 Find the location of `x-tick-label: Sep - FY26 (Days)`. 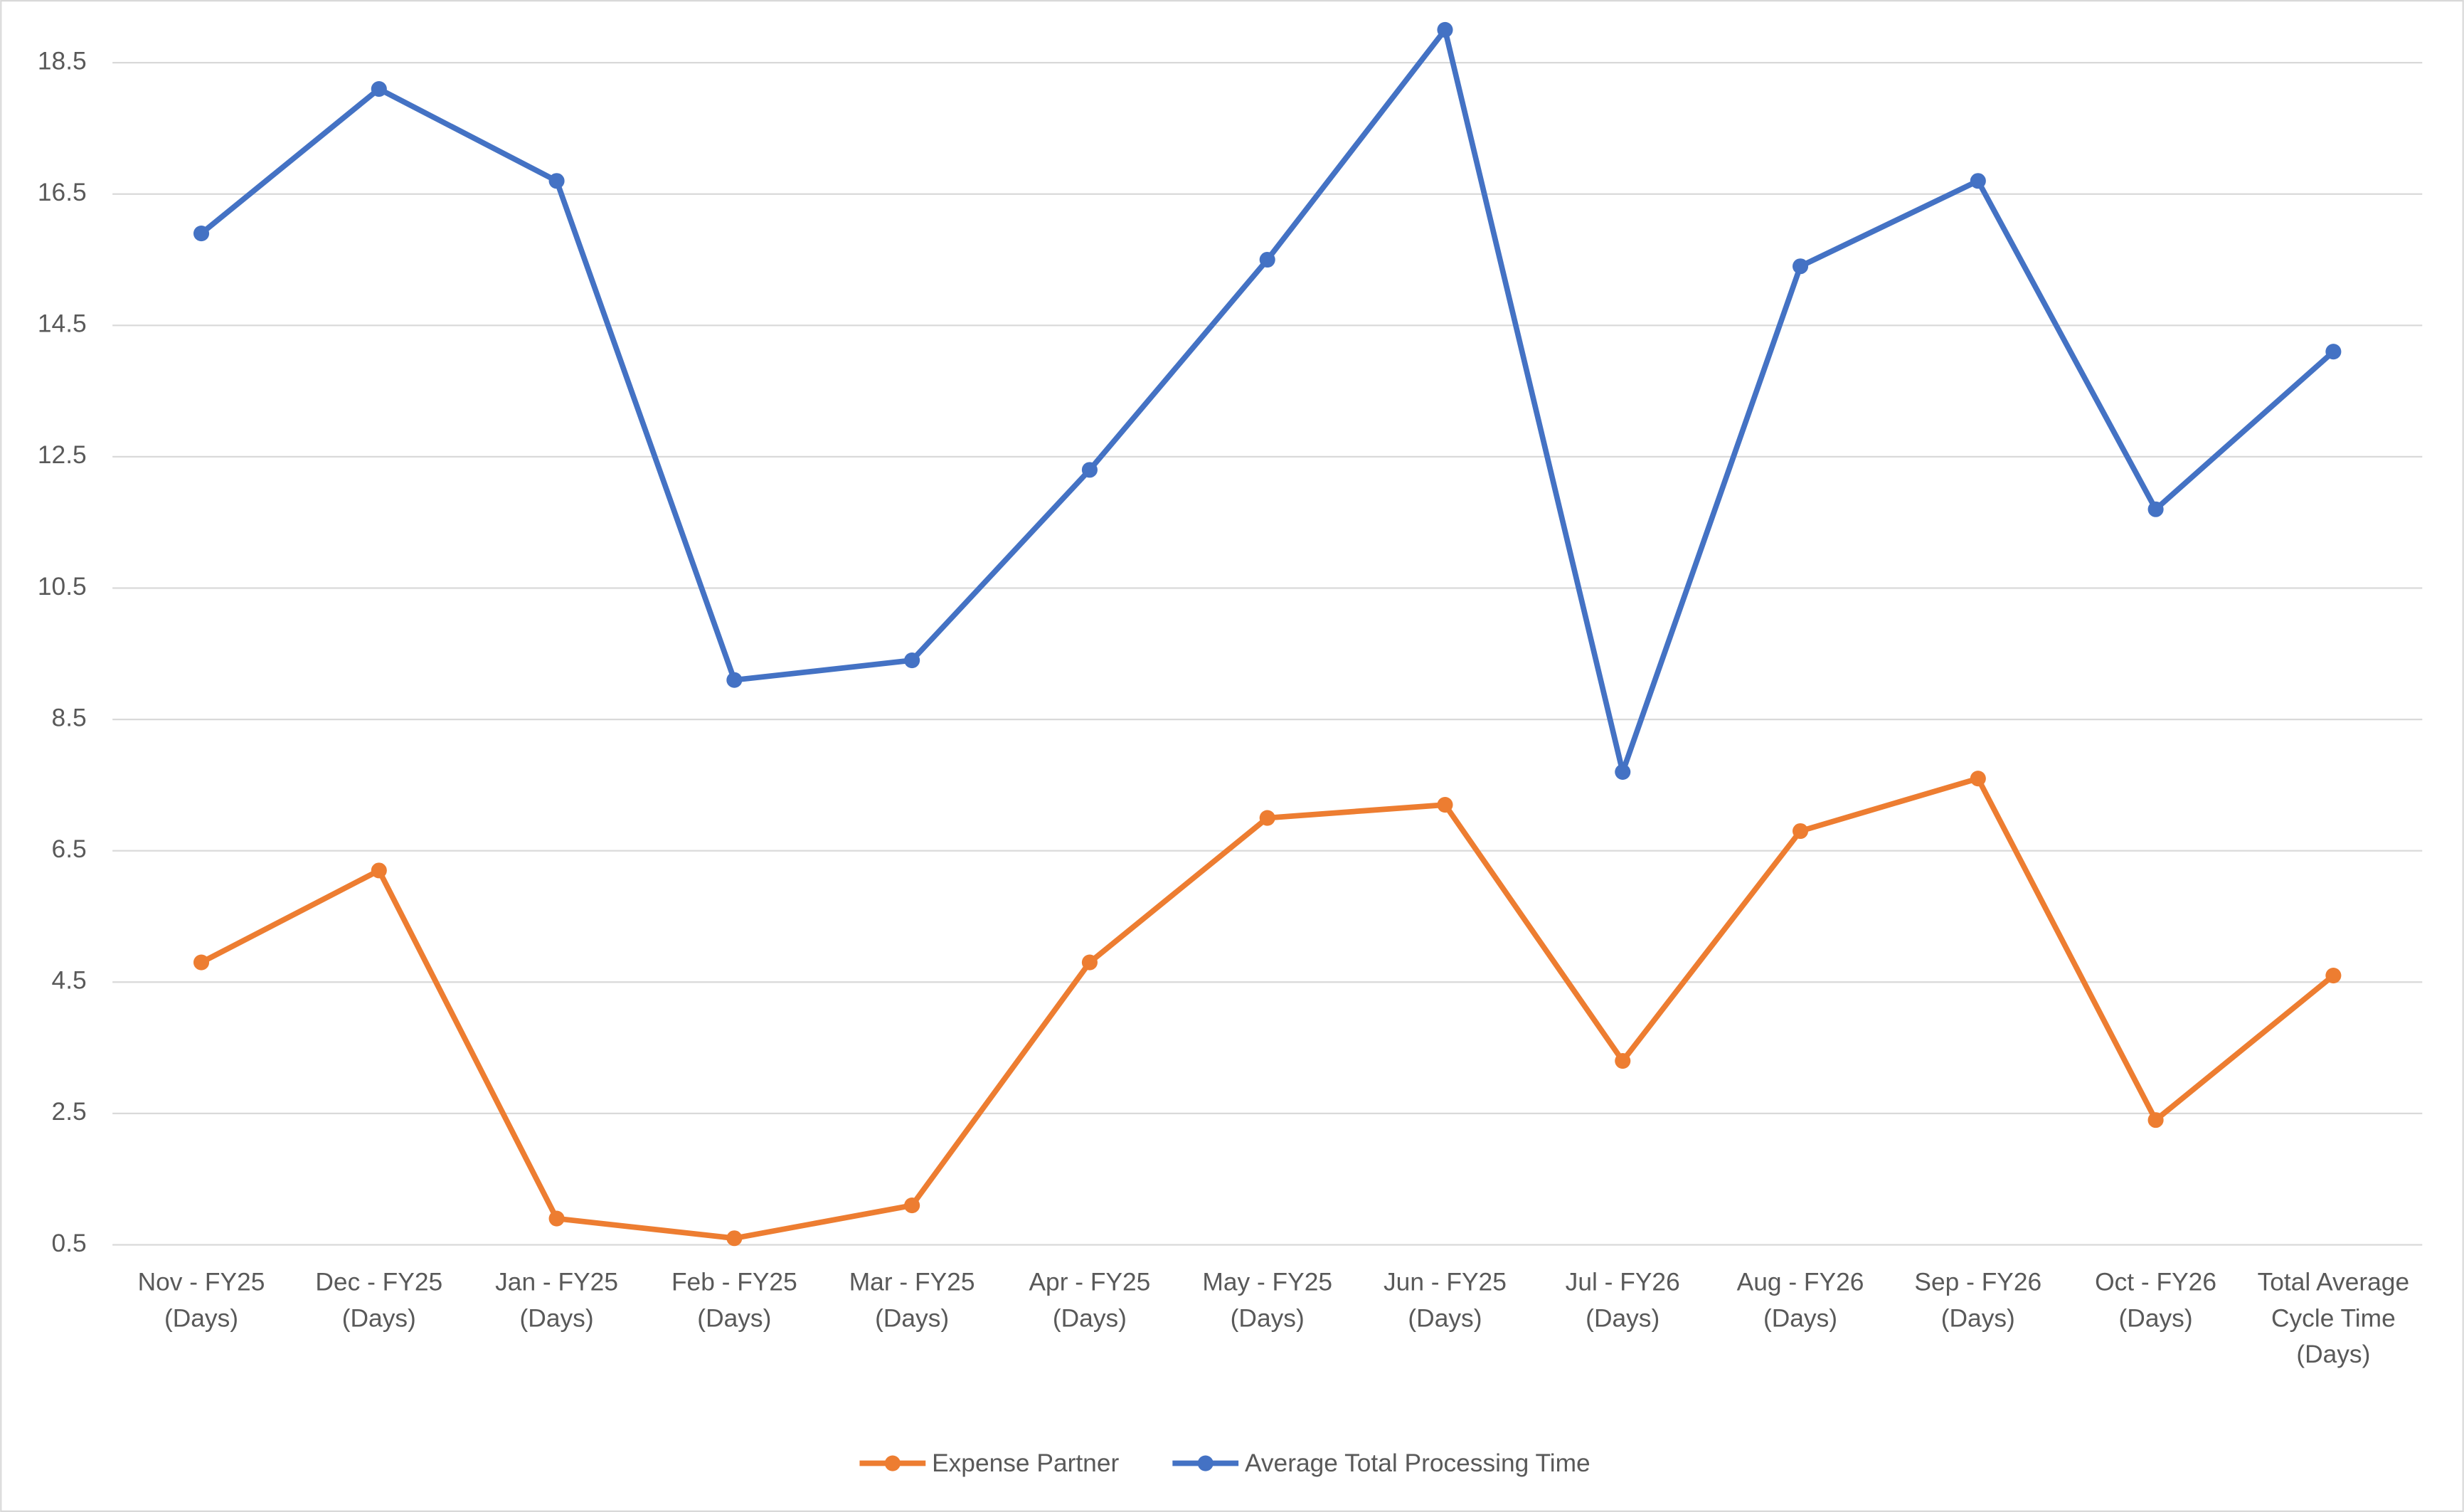

x-tick-label: Sep - FY26 (Days) is located at coordinates (1978, 1301).